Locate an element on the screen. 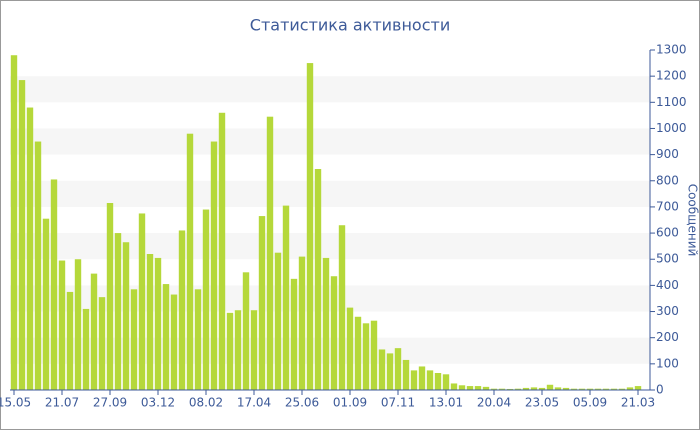 Image resolution: width=700 pixels, height=430 pixels. y-tick-label: 600 is located at coordinates (667, 233).